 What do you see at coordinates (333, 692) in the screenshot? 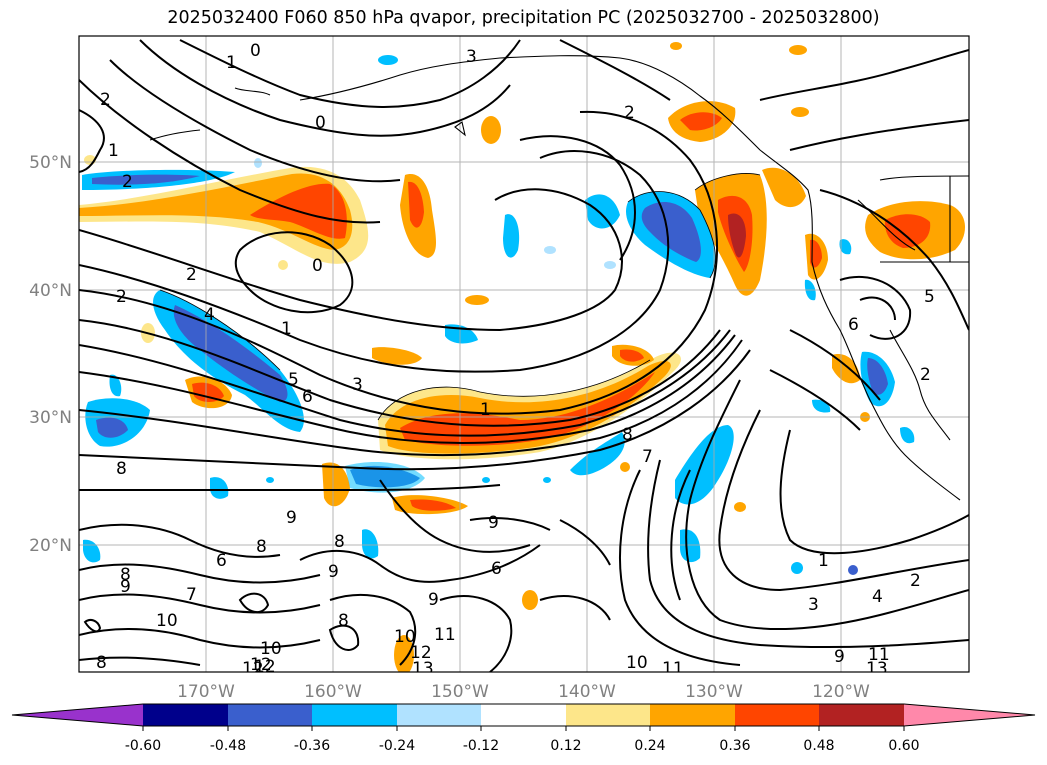
I see `lon-label-160w: 160°W` at bounding box center [333, 692].